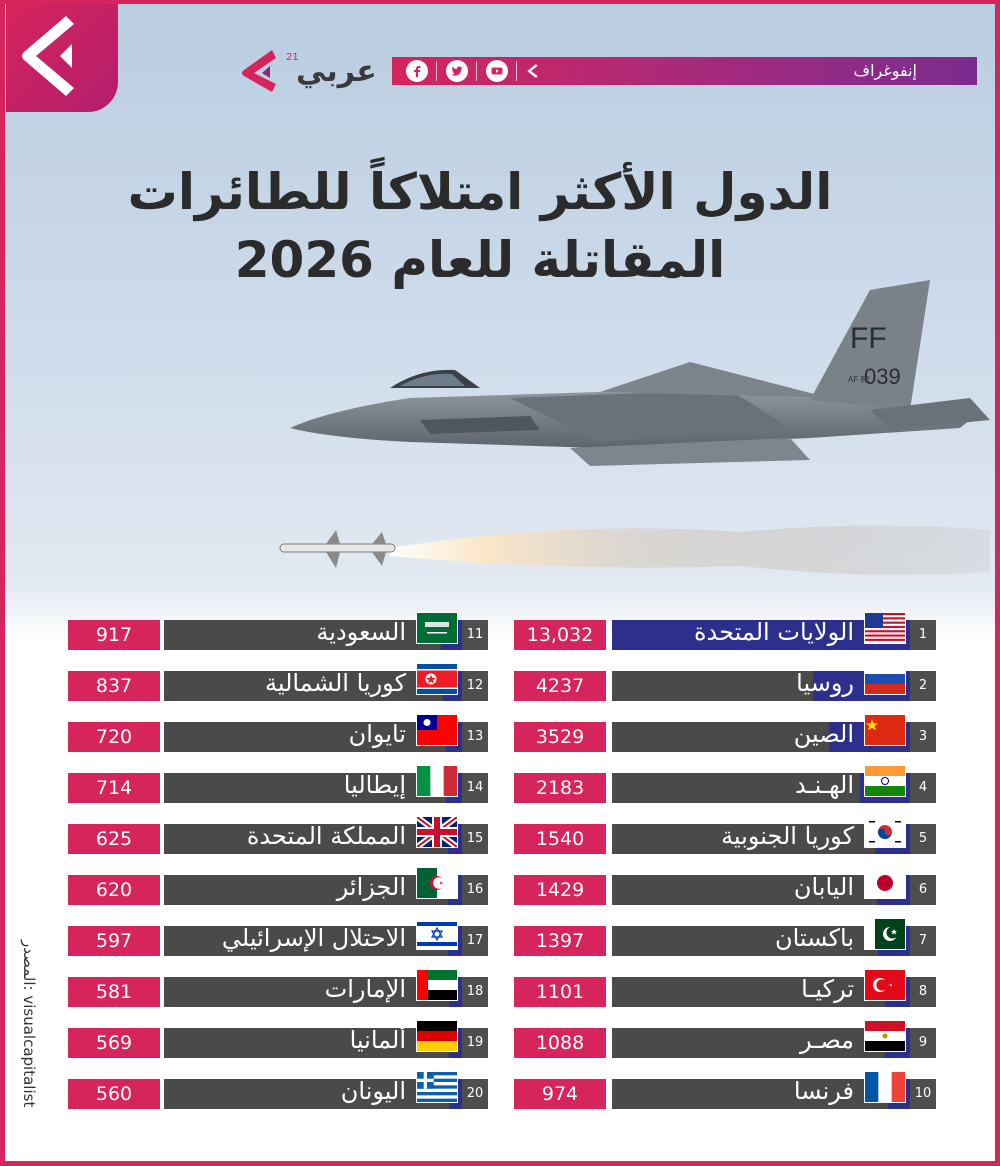  What do you see at coordinates (313, 992) in the screenshot?
I see `bar-track: الإمارات` at bounding box center [313, 992].